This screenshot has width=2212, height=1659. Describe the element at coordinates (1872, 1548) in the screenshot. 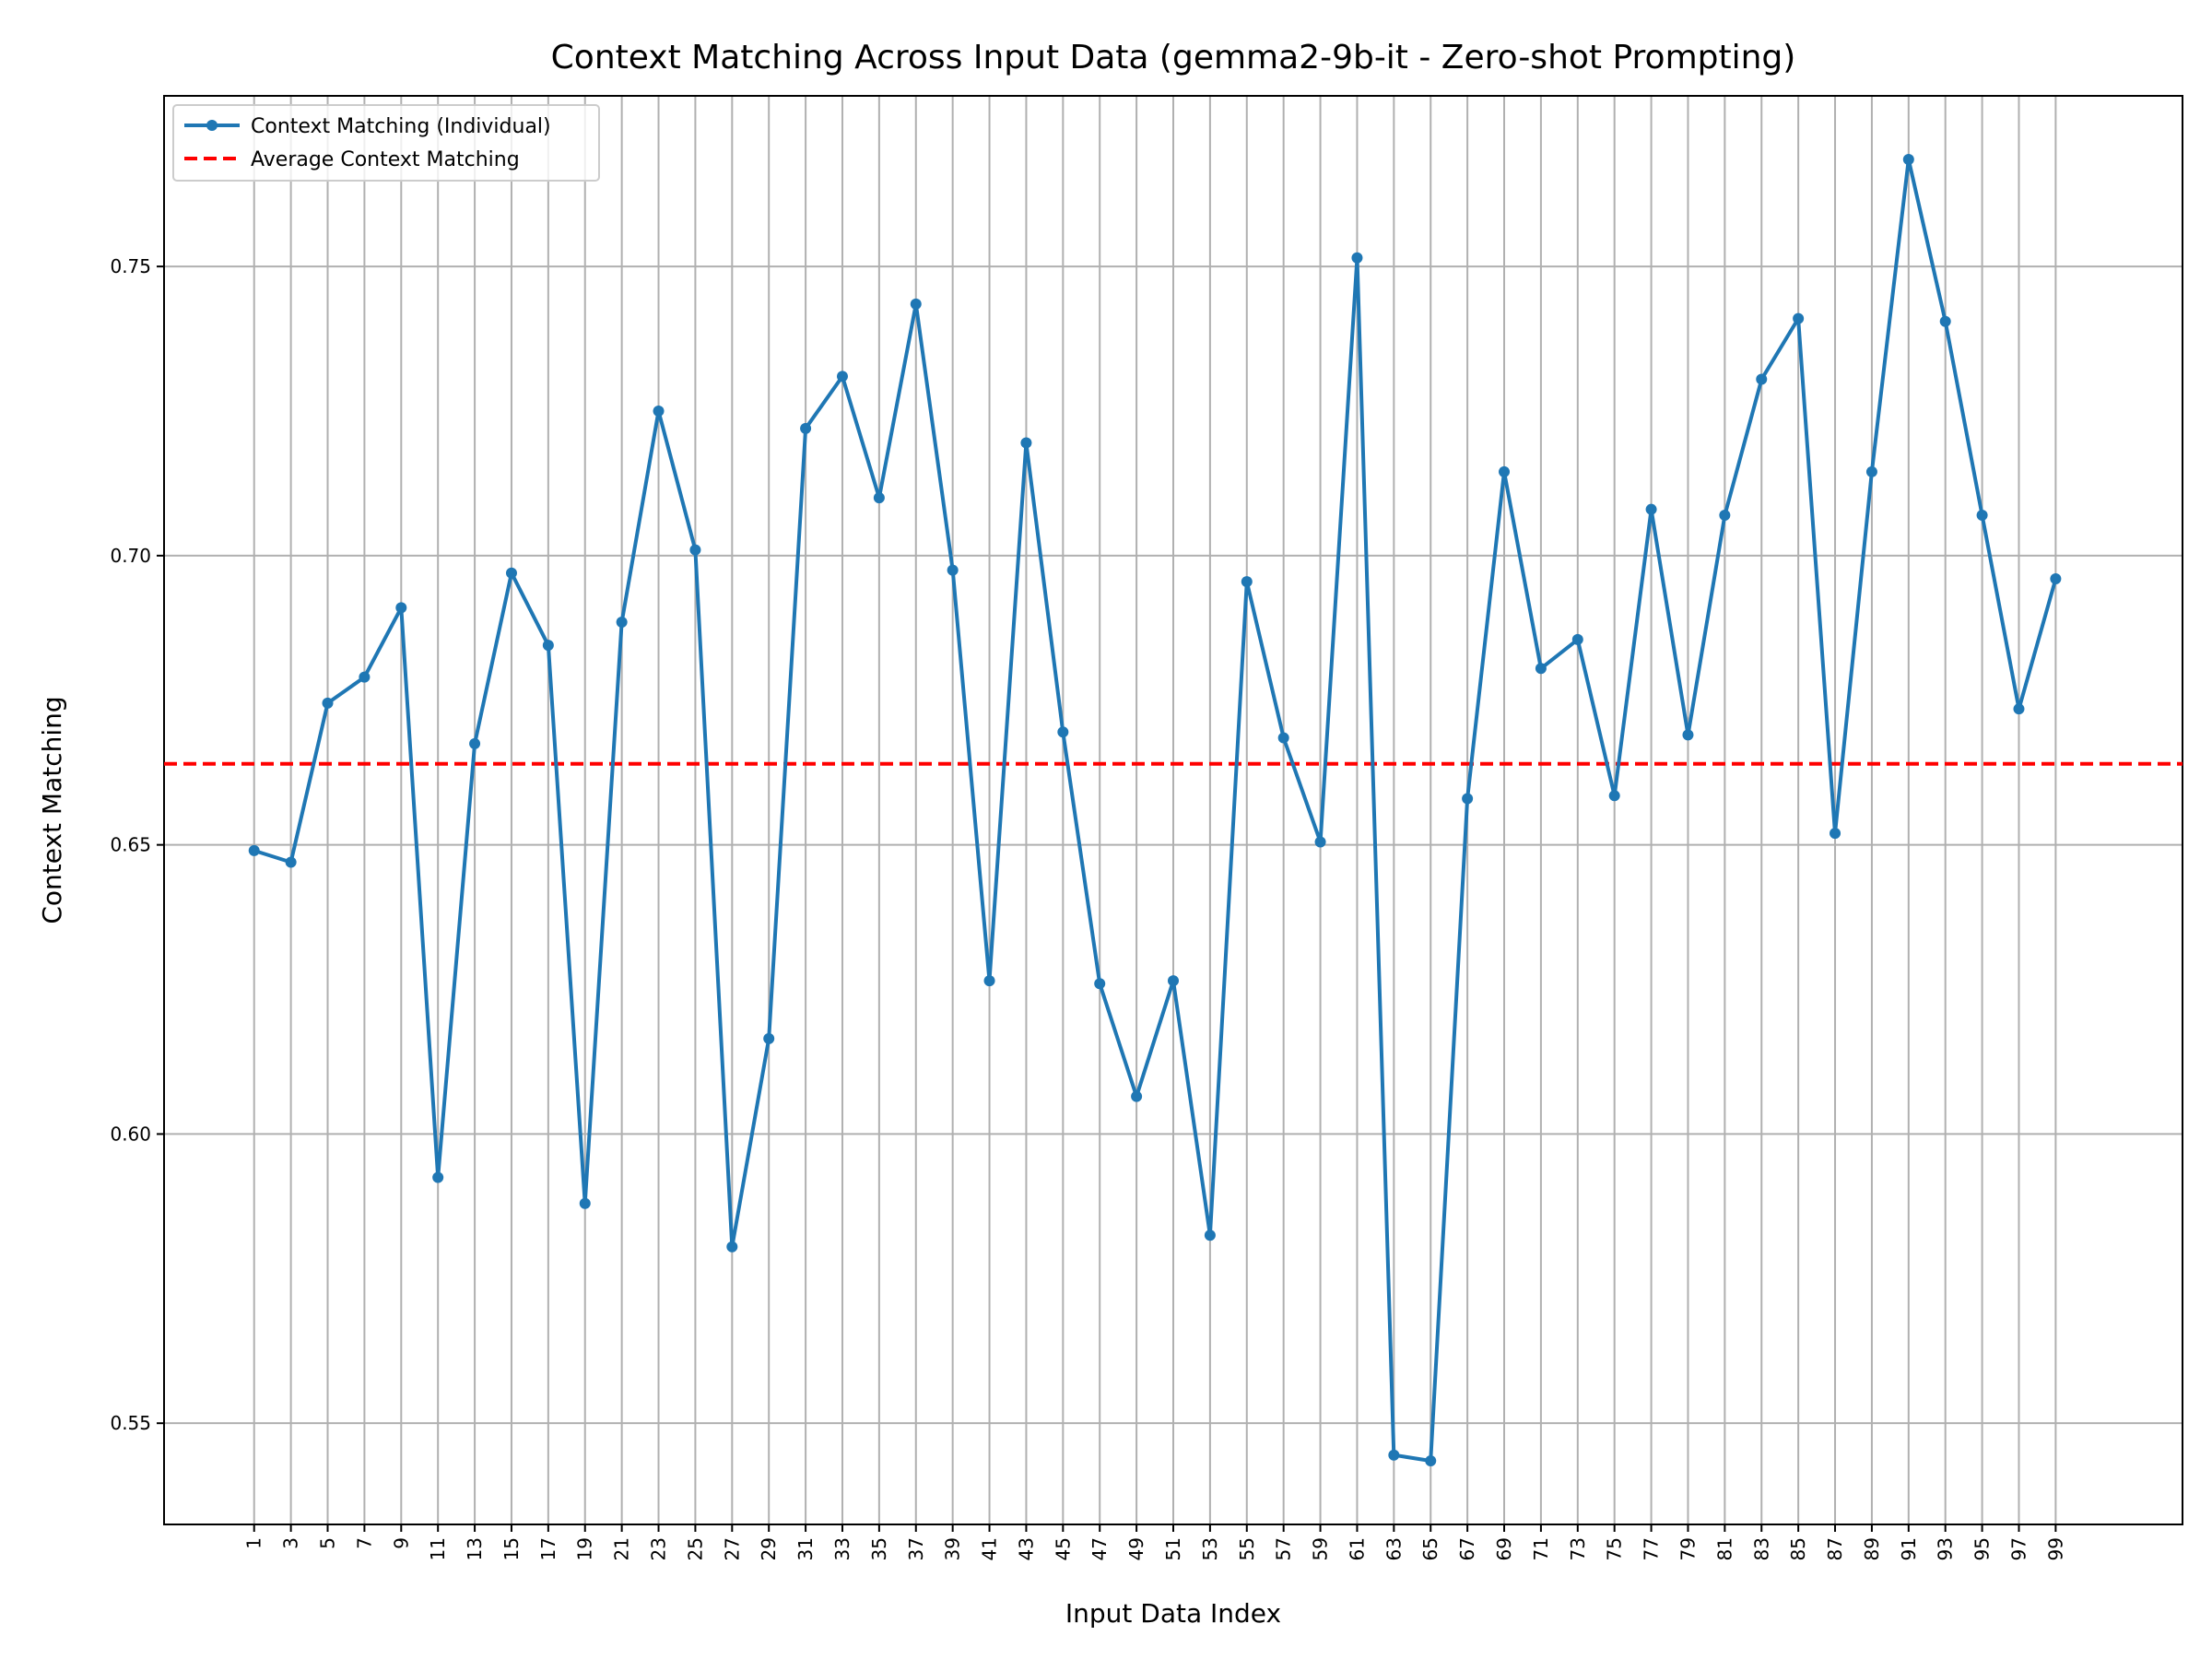

I see `x-tick-label: 89` at that location.